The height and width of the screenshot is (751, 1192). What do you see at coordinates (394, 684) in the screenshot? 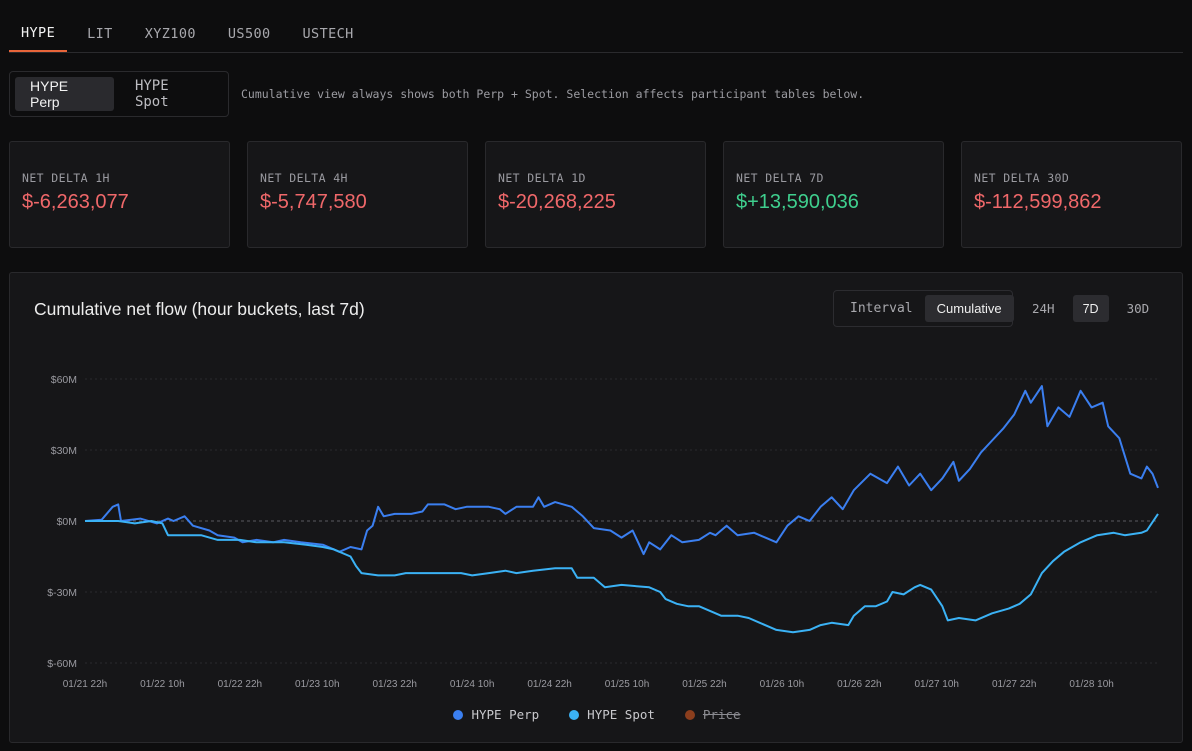
I see `x-tick-label: 01/23 22h` at bounding box center [394, 684].